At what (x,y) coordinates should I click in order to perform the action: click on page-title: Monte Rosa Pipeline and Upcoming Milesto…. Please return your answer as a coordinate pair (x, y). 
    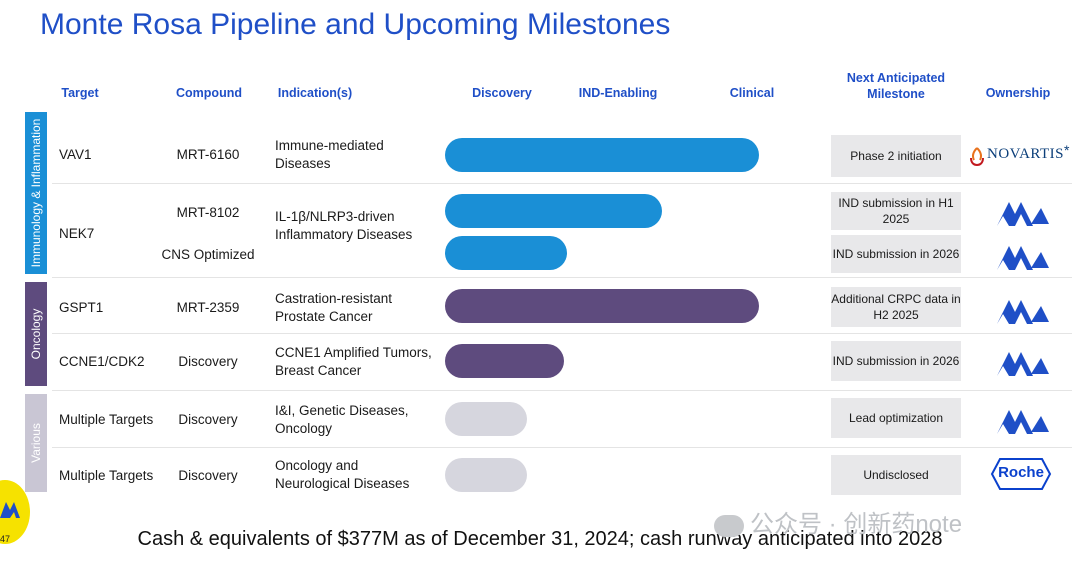
    Looking at the image, I should click on (355, 24).